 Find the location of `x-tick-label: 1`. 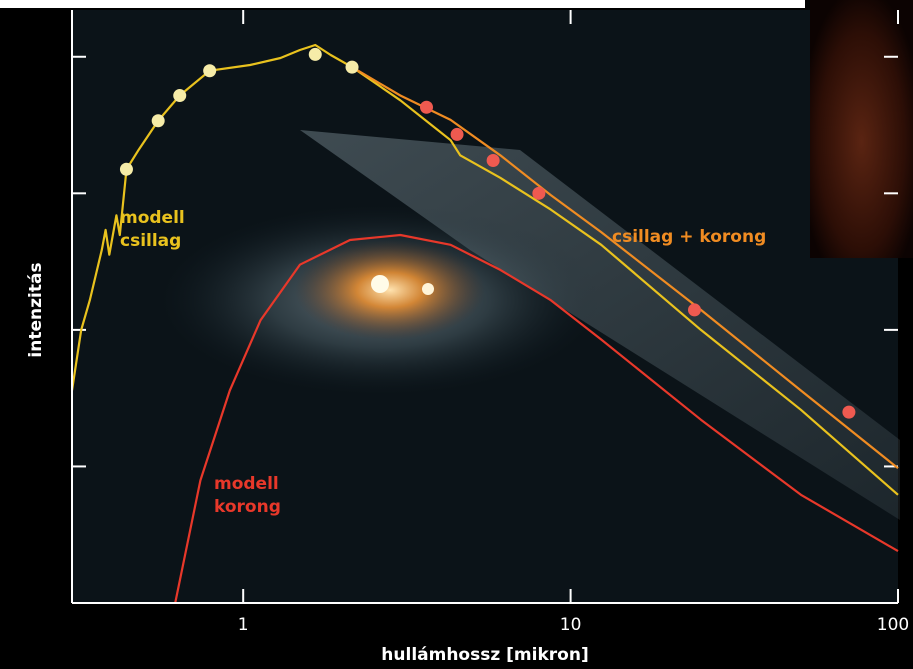

x-tick-label: 1 is located at coordinates (243, 625).